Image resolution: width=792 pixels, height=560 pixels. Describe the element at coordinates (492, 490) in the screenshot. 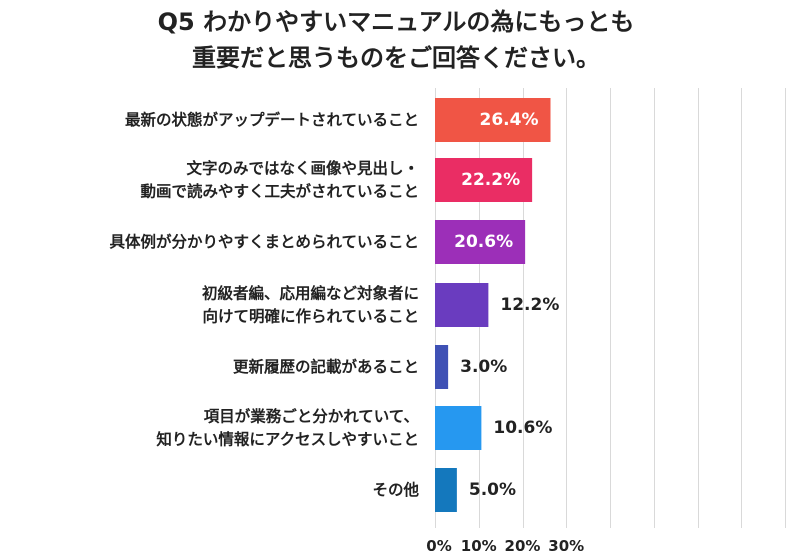

I see `value-label: 5.0%` at that location.